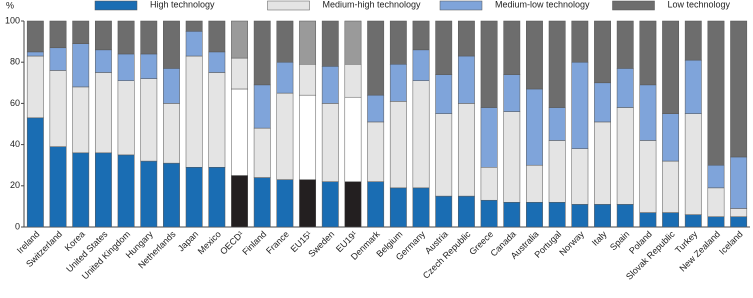 Image resolution: width=753 pixels, height=298 pixels. Describe the element at coordinates (12, 20) in the screenshot. I see `y-tick-label: 100` at that location.